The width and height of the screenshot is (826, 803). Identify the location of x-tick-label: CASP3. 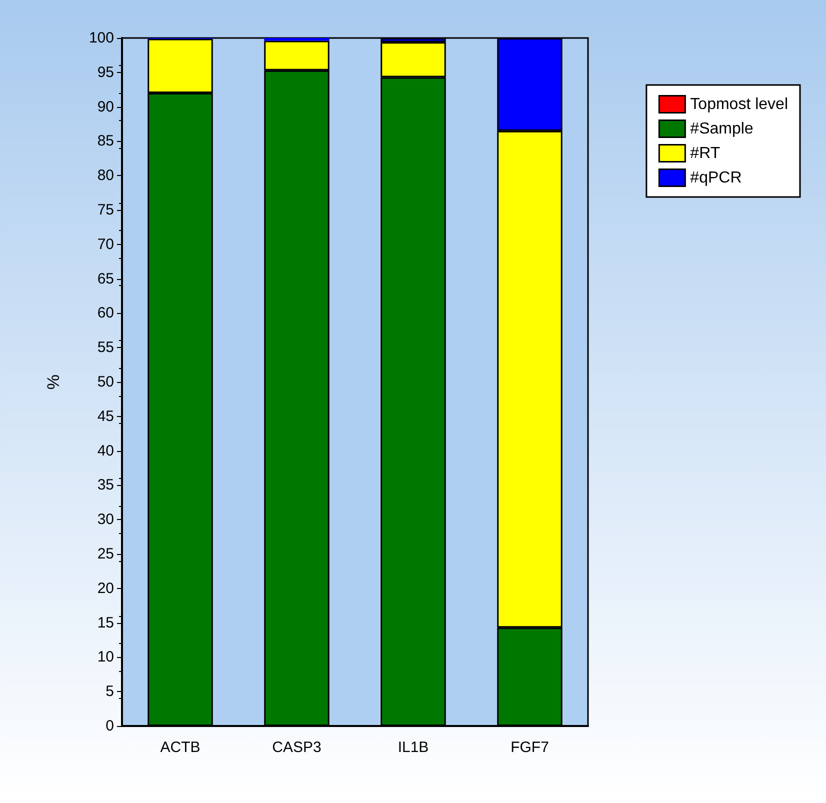
(297, 747).